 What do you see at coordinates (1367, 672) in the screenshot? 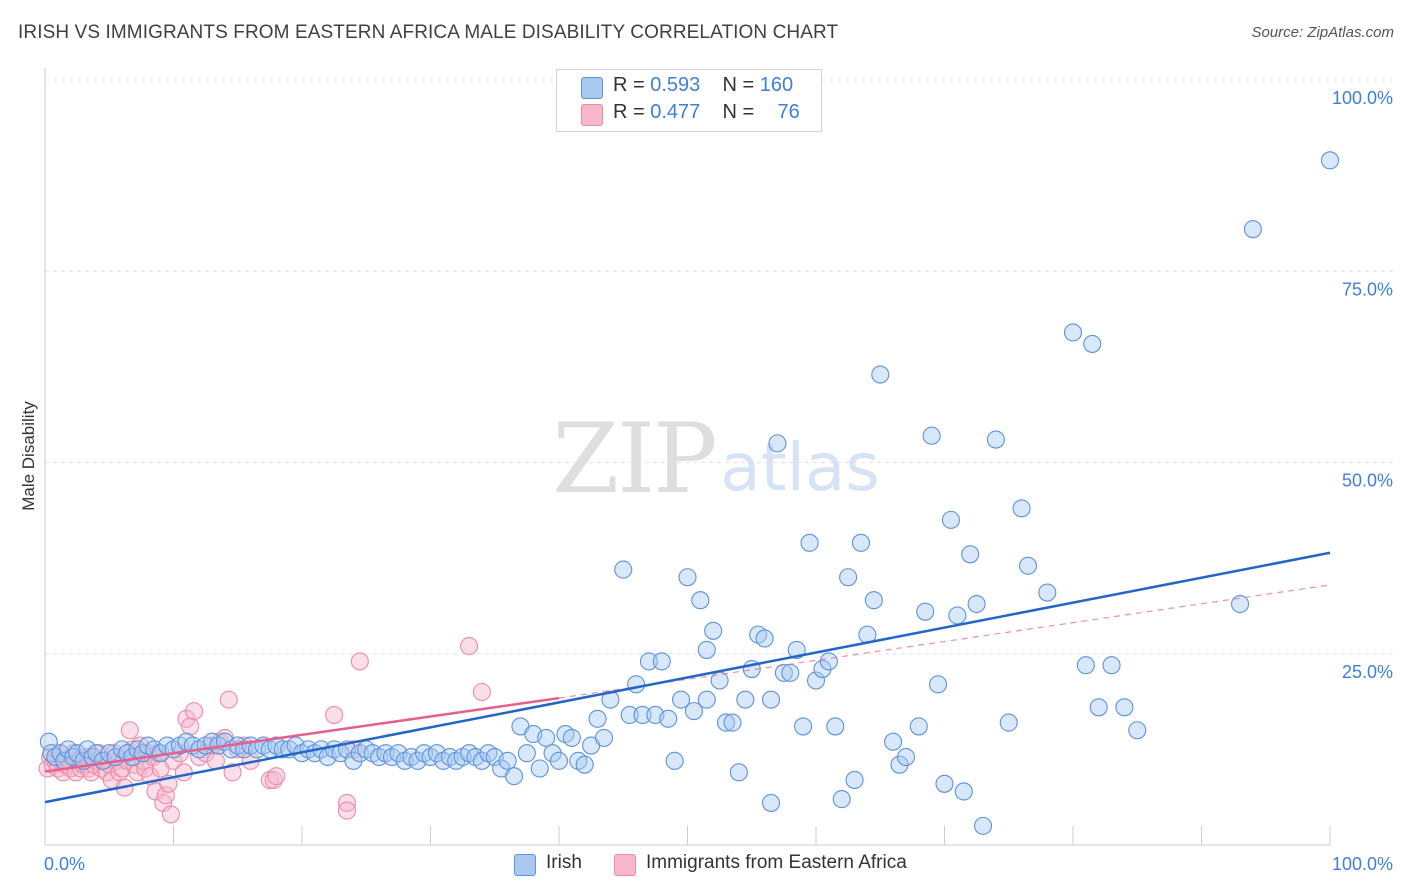
I see `y-tick-label-25: 25.0%` at bounding box center [1367, 672].